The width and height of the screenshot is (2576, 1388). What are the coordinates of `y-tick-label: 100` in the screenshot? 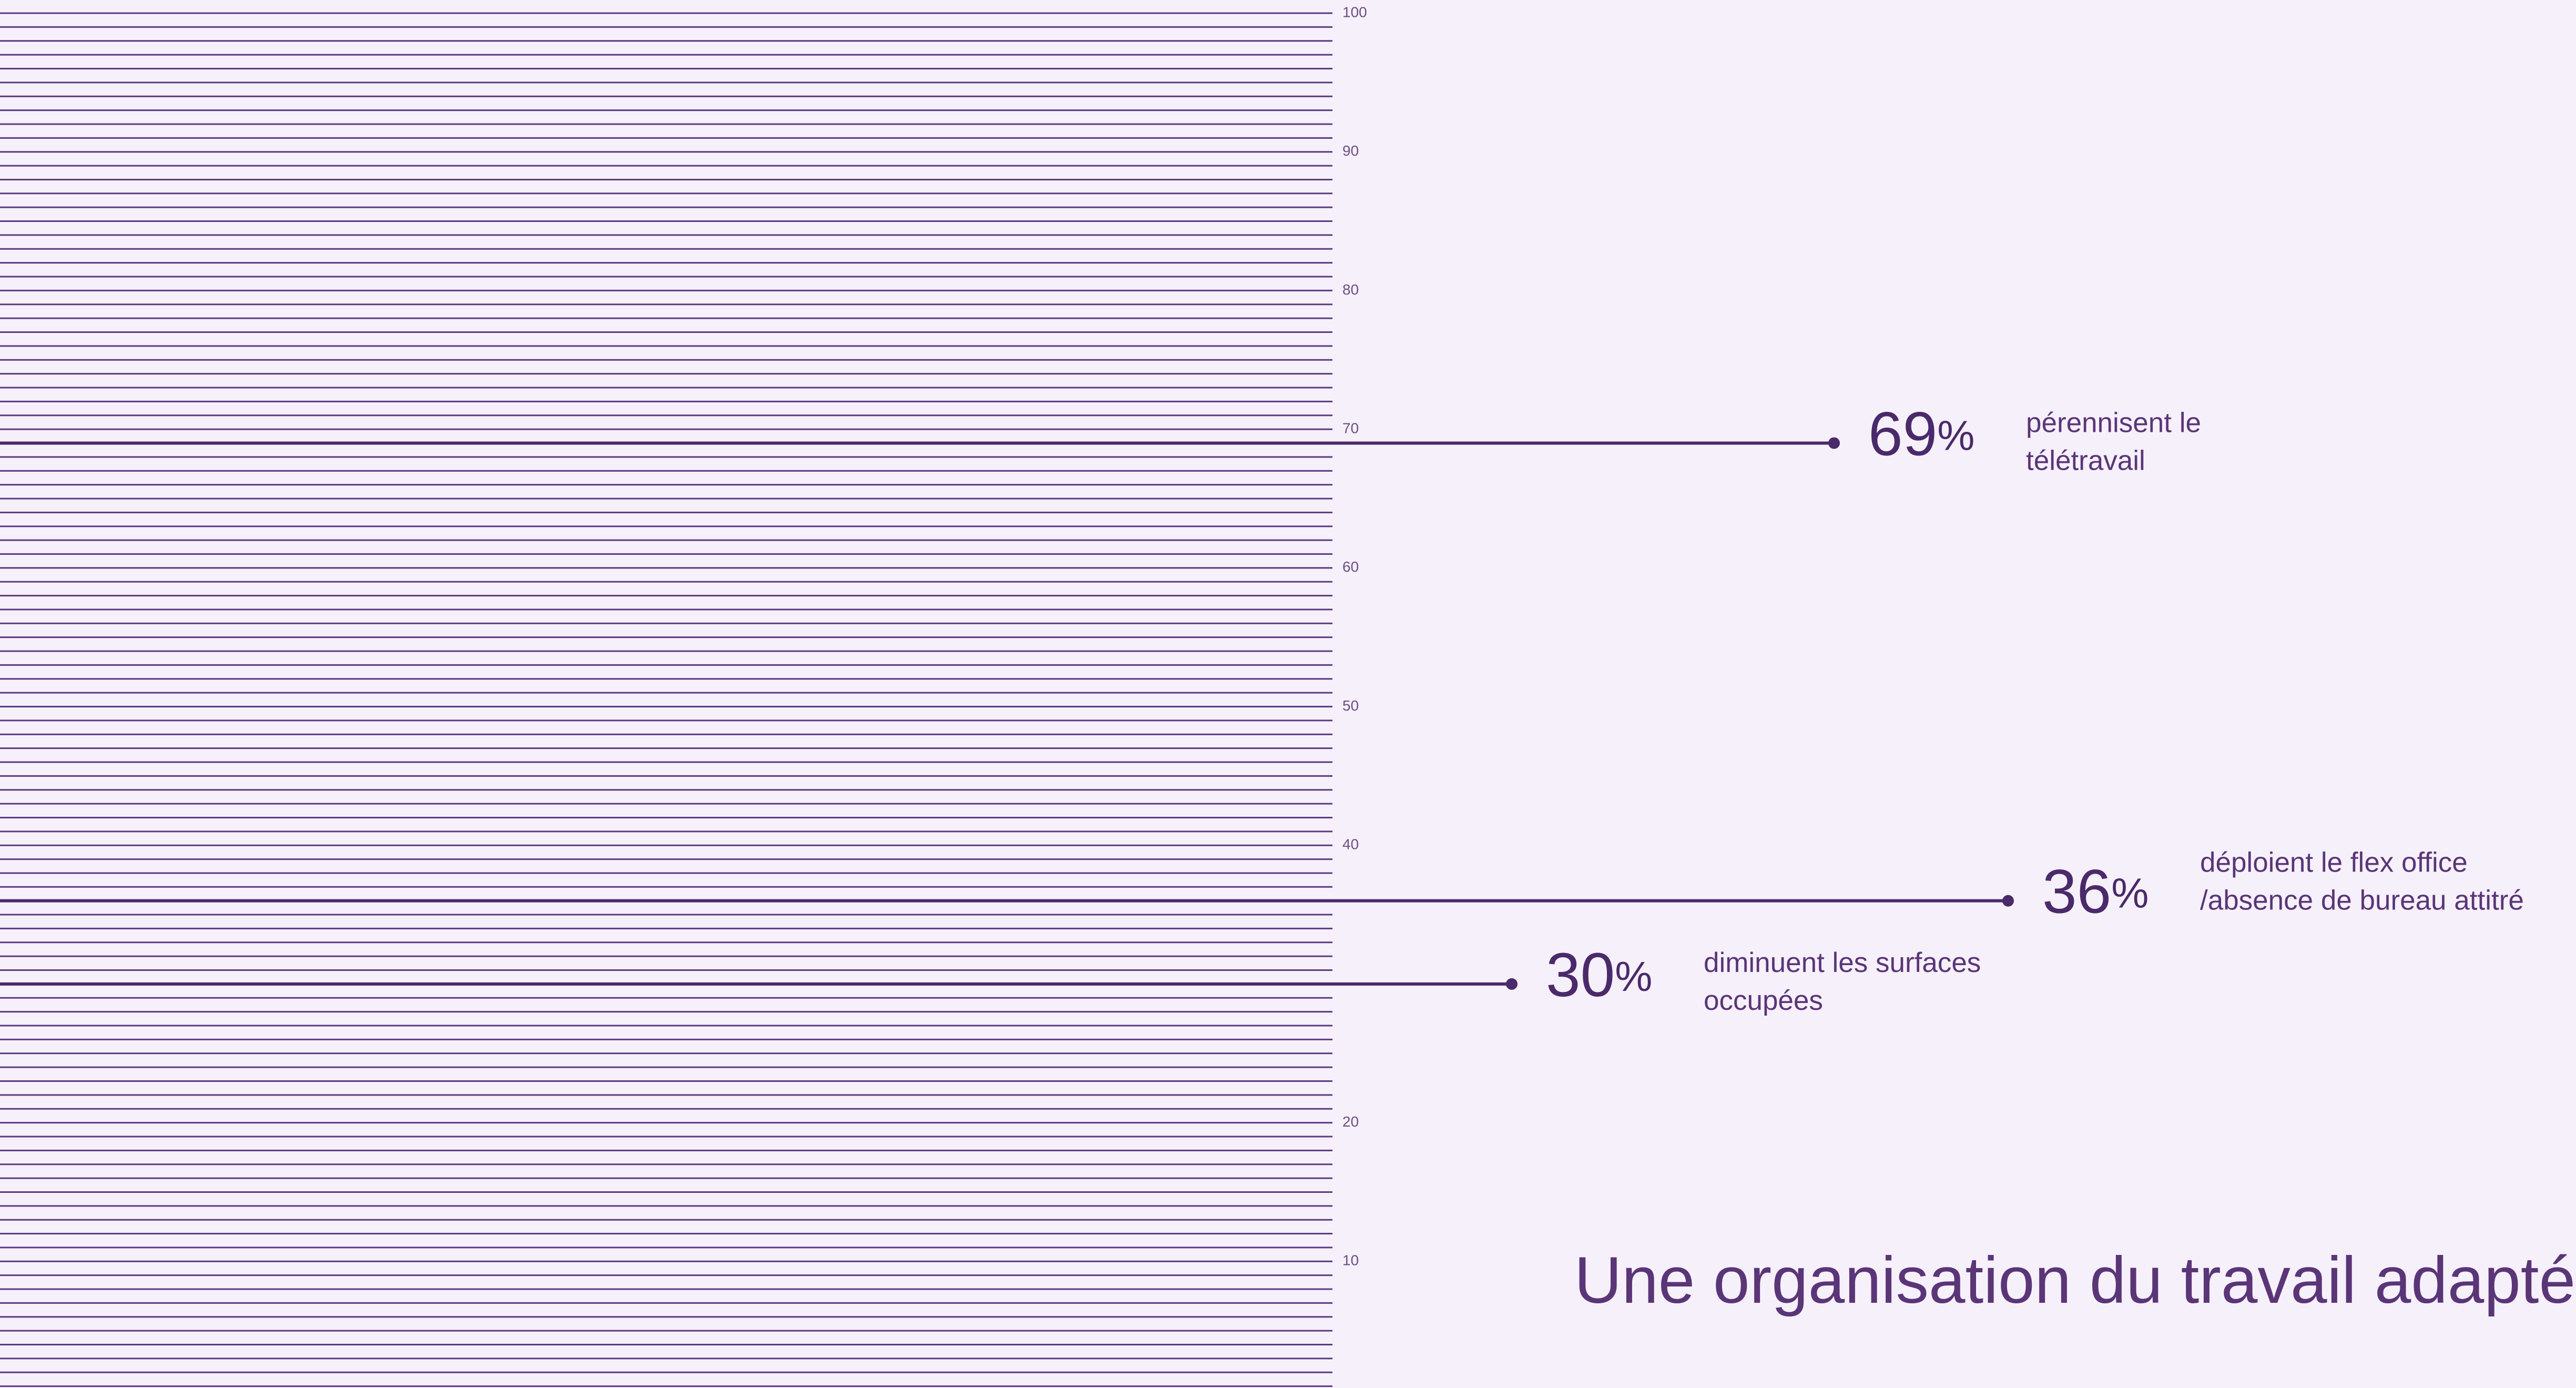 It's located at (1354, 12).